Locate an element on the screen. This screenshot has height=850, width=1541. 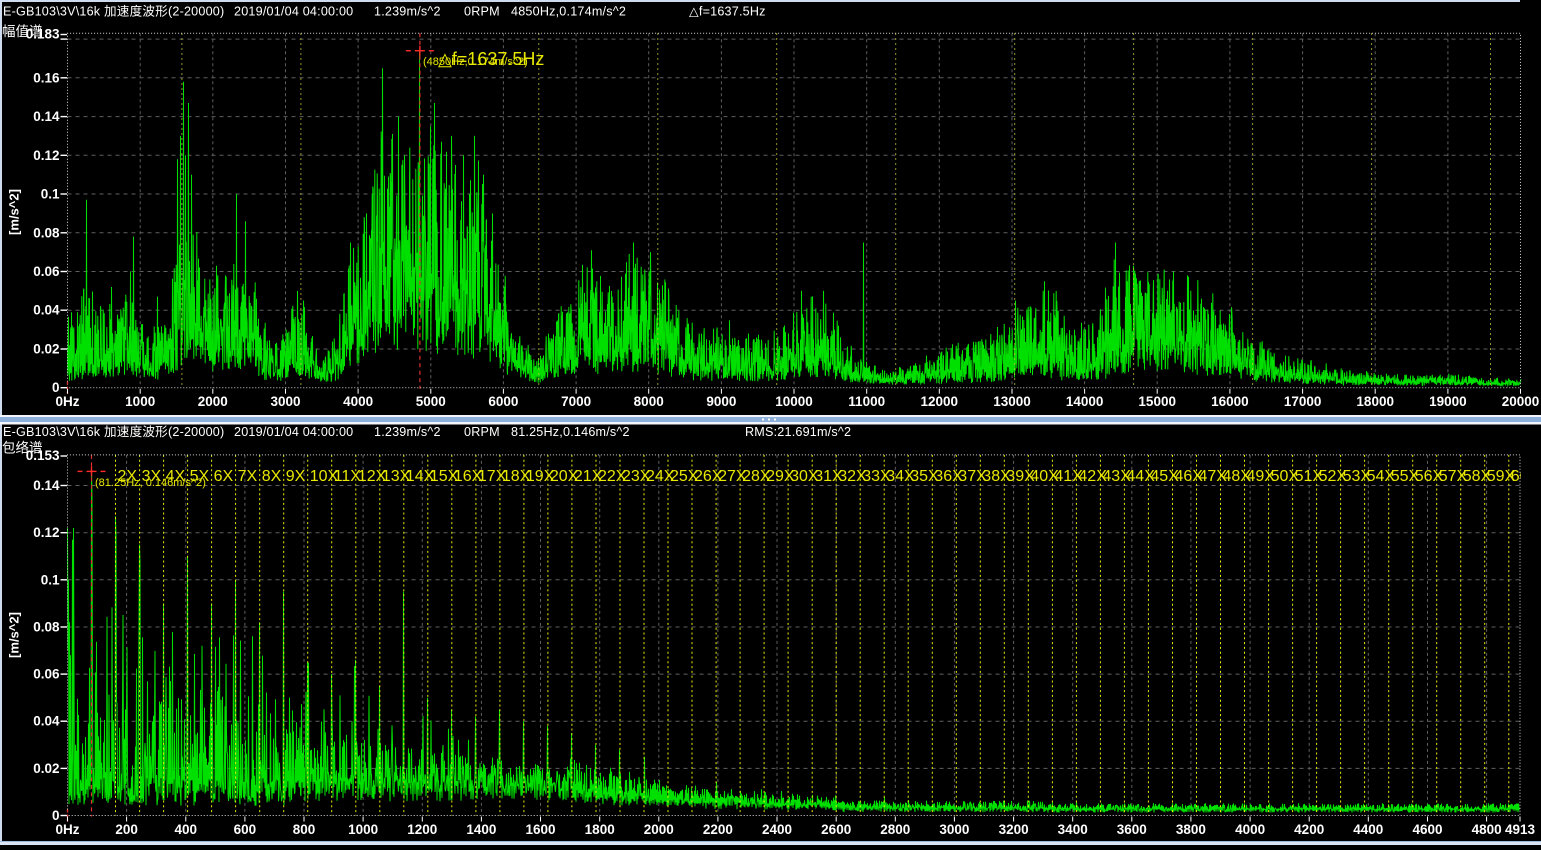
svg-text: 44X is located at coordinates (1140, 476).